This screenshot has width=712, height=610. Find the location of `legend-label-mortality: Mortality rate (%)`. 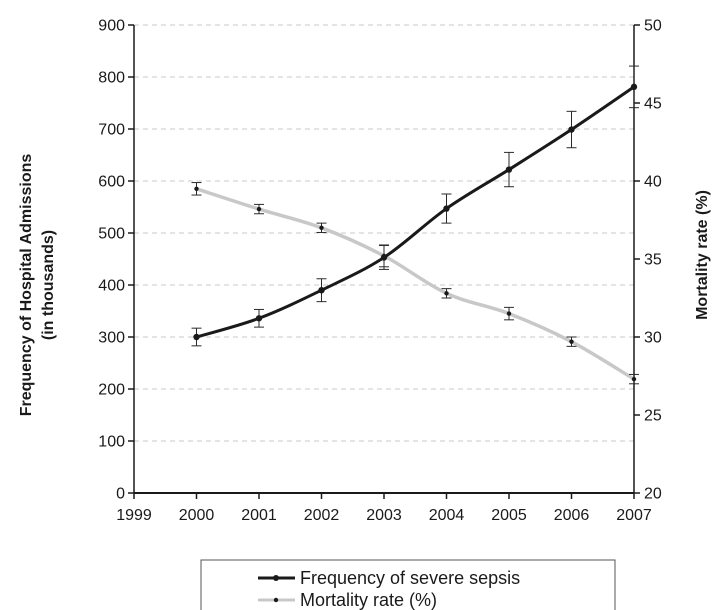

legend-label-mortality: Mortality rate (%) is located at coordinates (368, 600).